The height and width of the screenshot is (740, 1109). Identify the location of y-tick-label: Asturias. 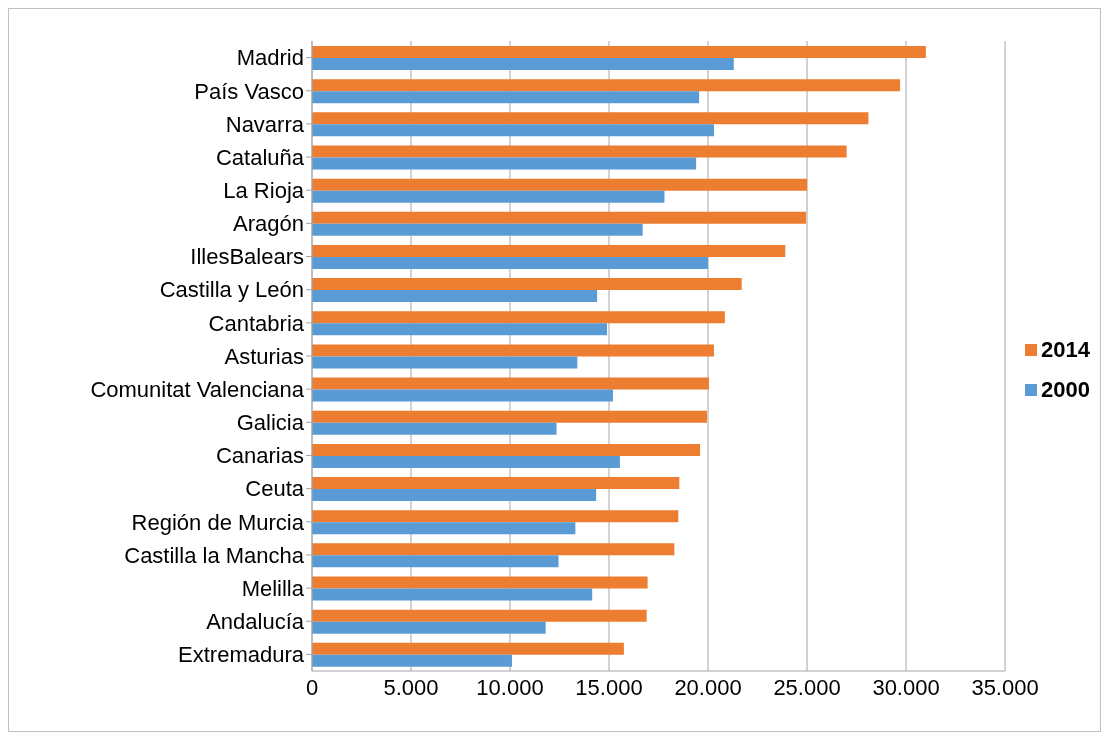
(264, 356).